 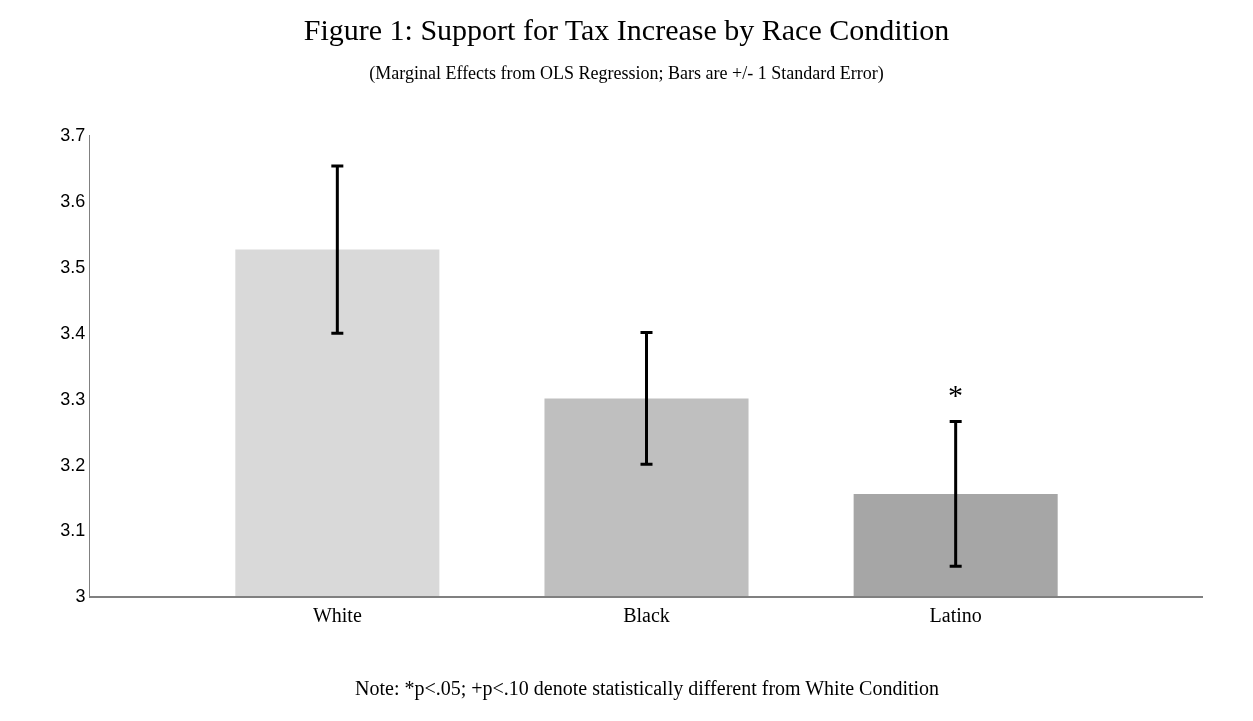 I want to click on chart-title: Figure 1: Support for Tax Increase by Race Condition, so click(x=626, y=29).